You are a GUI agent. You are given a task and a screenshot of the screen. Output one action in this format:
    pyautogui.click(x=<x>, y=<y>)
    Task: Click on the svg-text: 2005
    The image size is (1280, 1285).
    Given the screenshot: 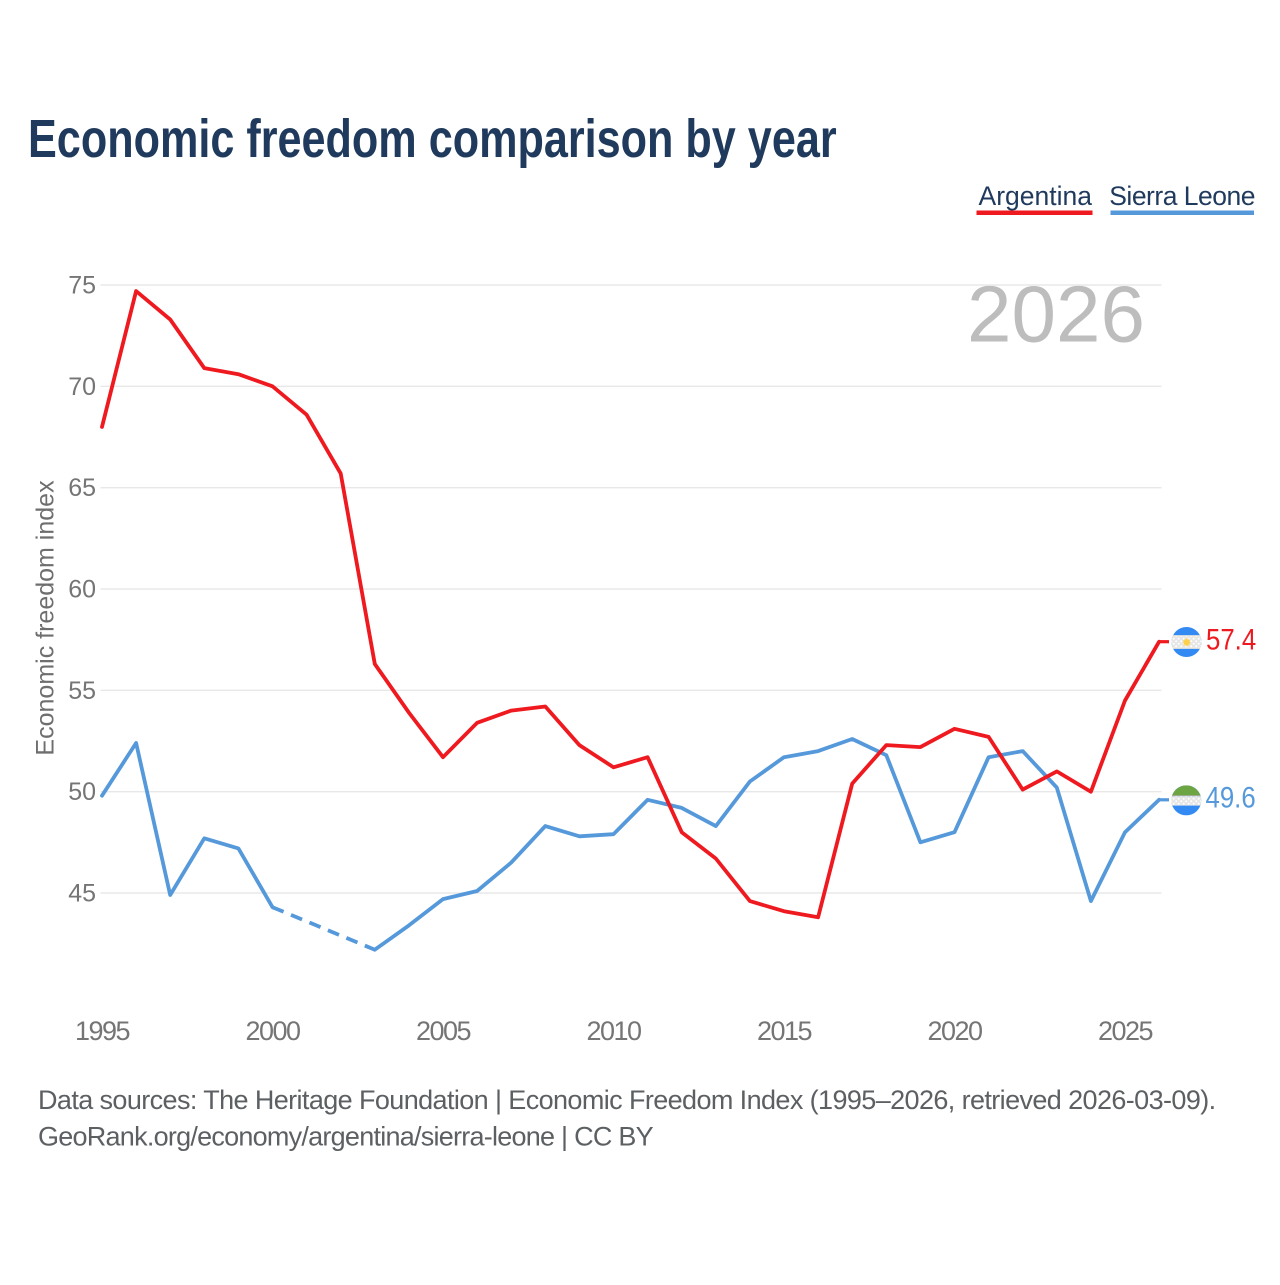 What is the action you would take?
    pyautogui.click(x=443, y=1031)
    